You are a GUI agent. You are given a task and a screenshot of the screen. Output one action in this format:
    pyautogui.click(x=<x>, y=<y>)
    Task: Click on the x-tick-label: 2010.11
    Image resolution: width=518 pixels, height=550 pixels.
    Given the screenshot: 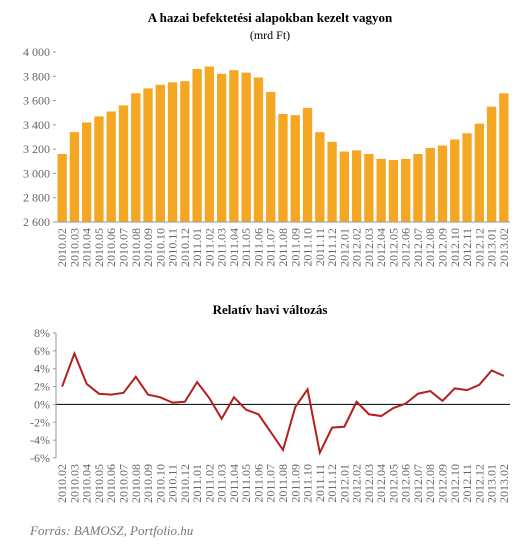 What is the action you would take?
    pyautogui.click(x=173, y=247)
    